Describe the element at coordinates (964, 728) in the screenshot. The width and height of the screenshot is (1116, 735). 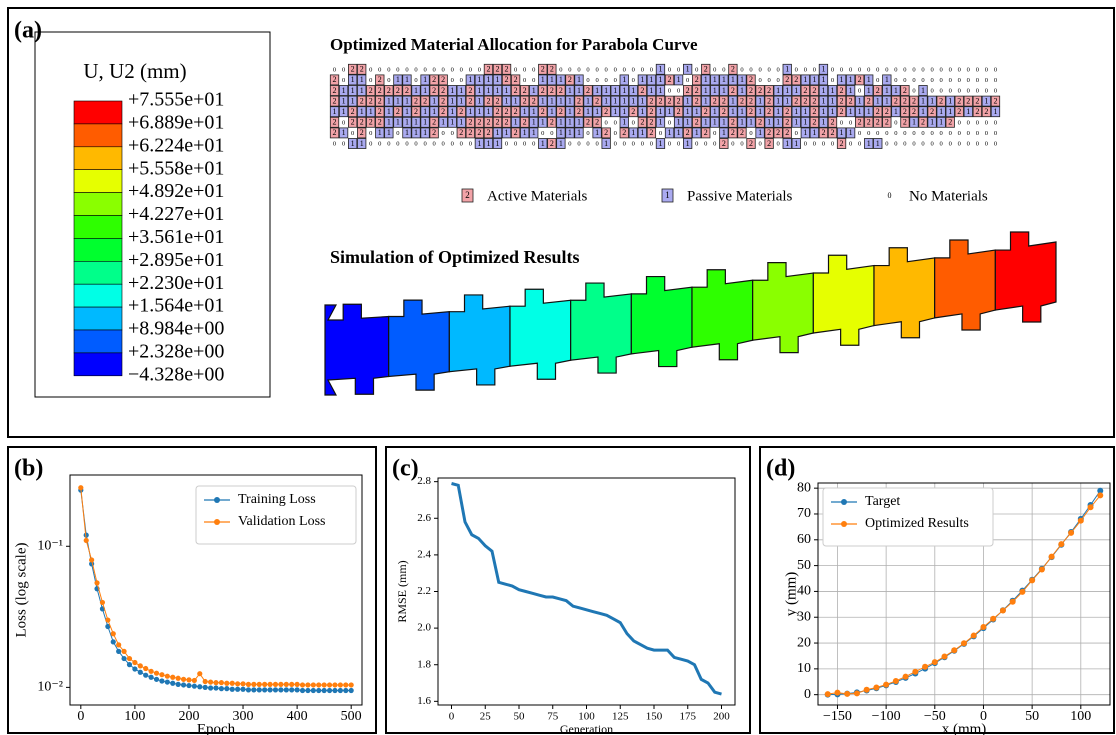
I see `x-axis-label: x (mm)` at that location.